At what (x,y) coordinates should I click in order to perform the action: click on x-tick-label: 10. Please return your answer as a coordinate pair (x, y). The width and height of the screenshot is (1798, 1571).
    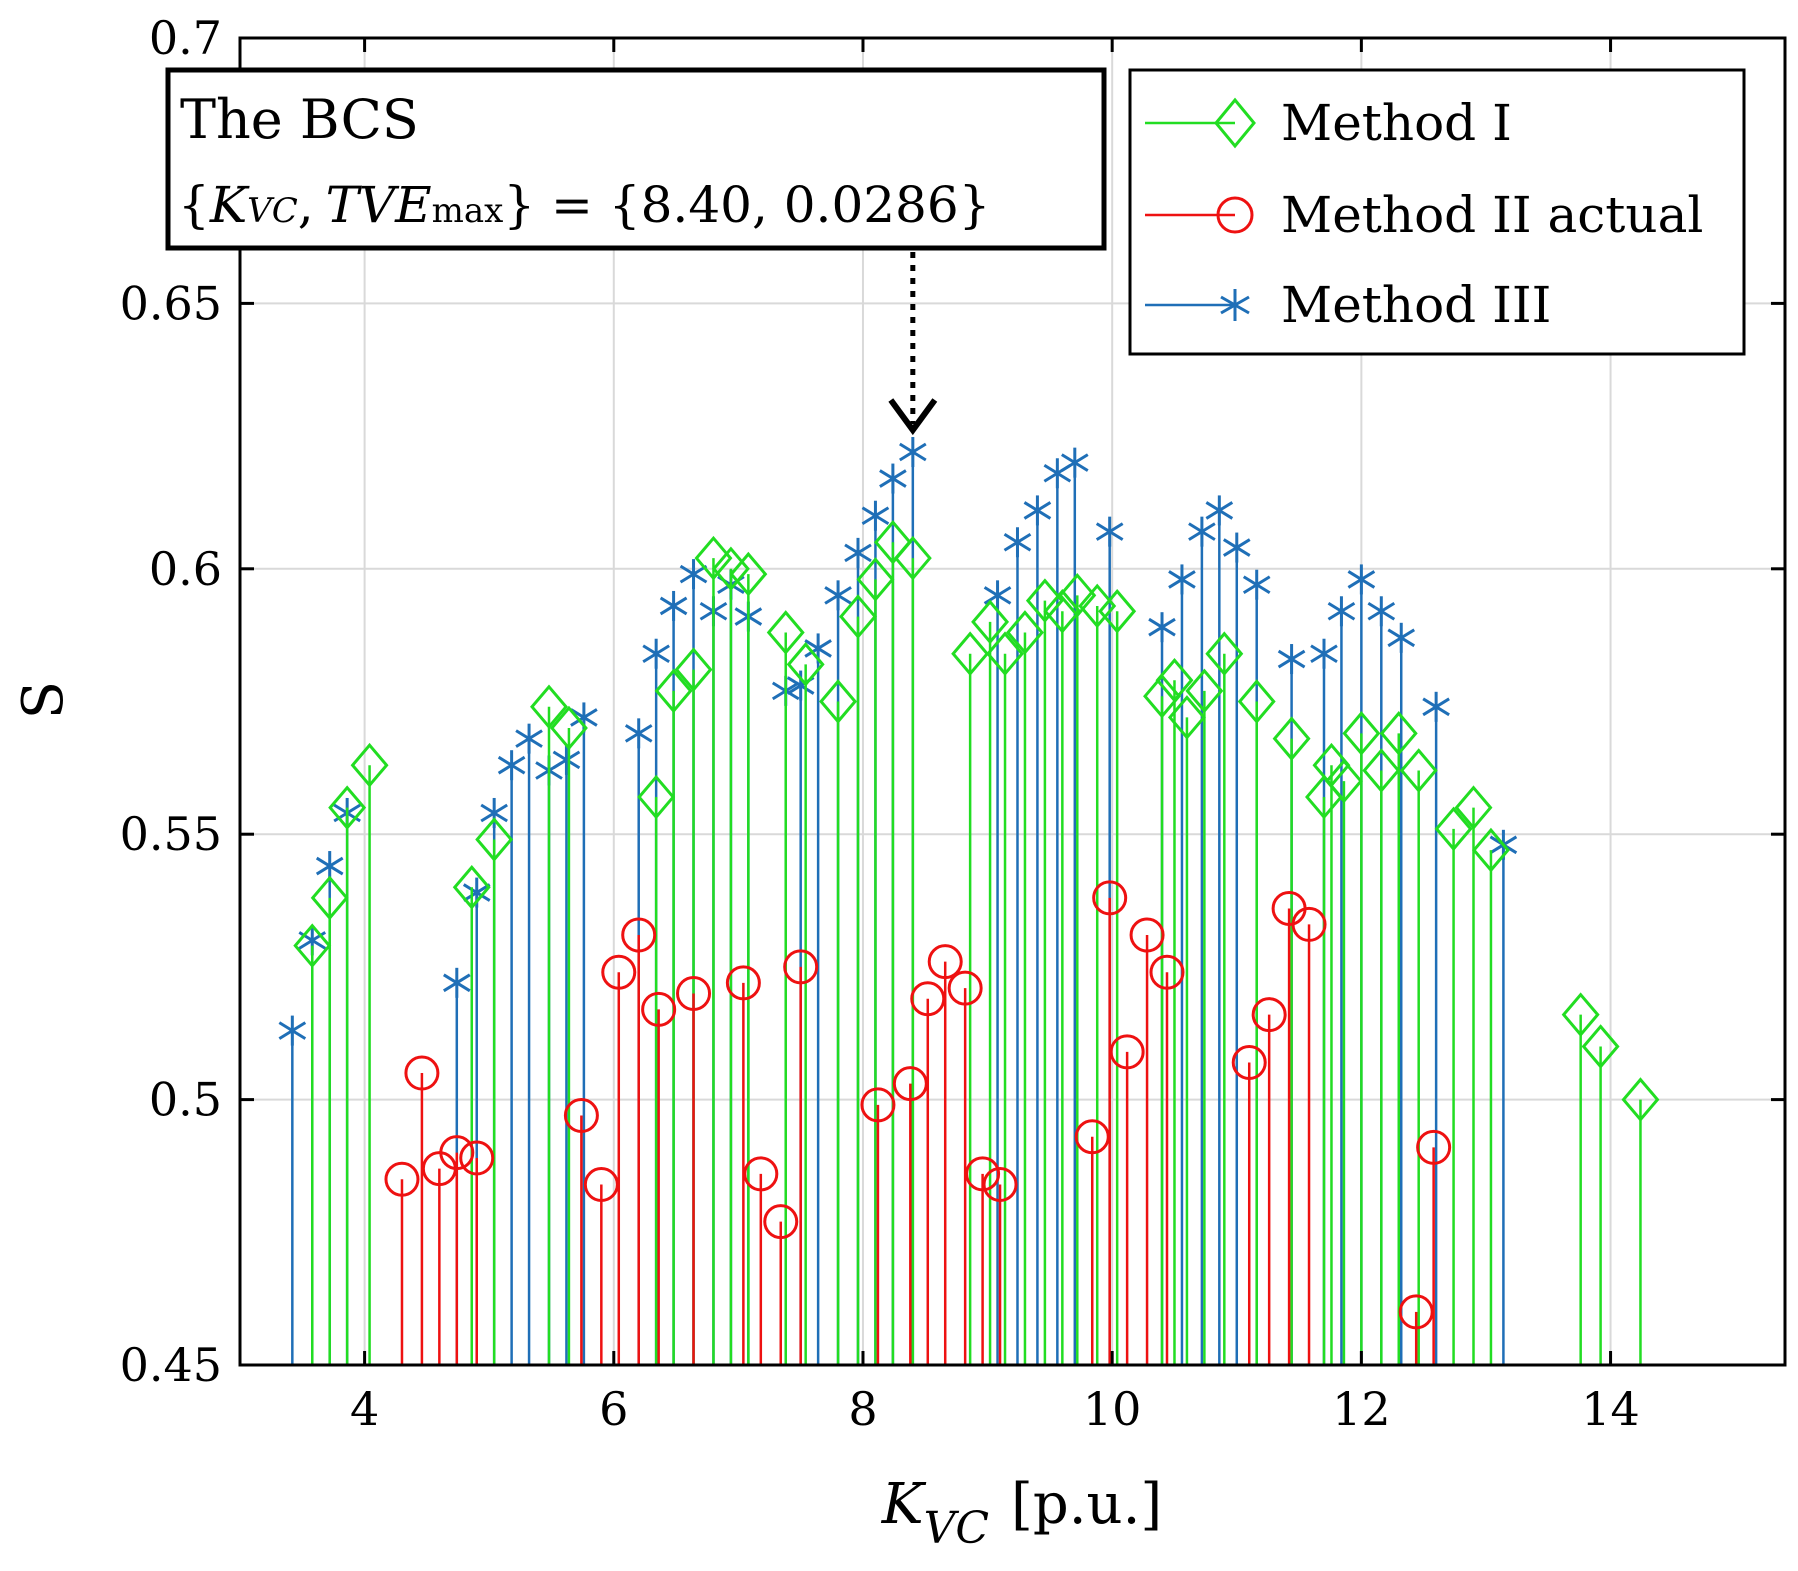
    Looking at the image, I should click on (1112, 1409).